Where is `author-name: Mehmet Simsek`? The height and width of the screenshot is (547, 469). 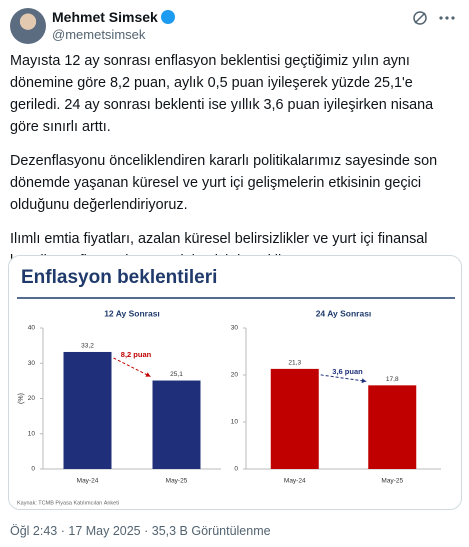 author-name: Mehmet Simsek is located at coordinates (105, 17).